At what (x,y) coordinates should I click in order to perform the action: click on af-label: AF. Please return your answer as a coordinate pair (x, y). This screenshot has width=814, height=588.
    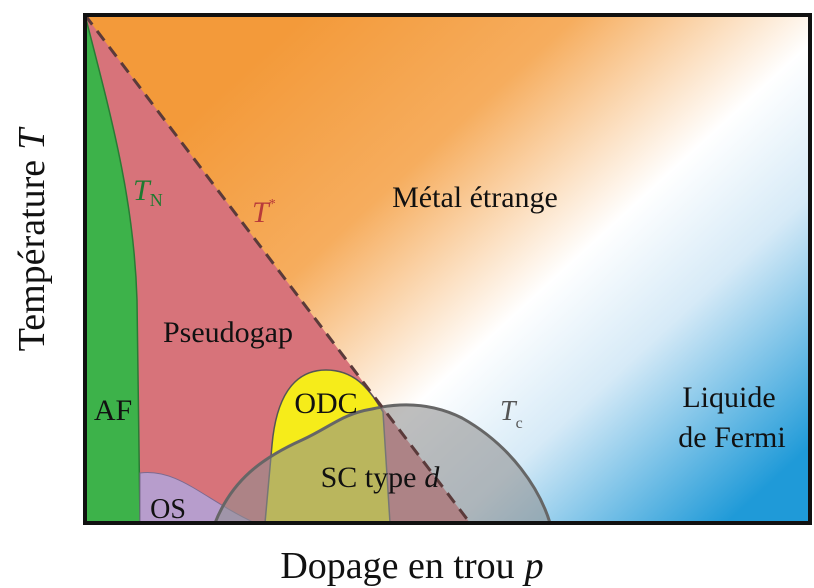
    Looking at the image, I should click on (113, 410).